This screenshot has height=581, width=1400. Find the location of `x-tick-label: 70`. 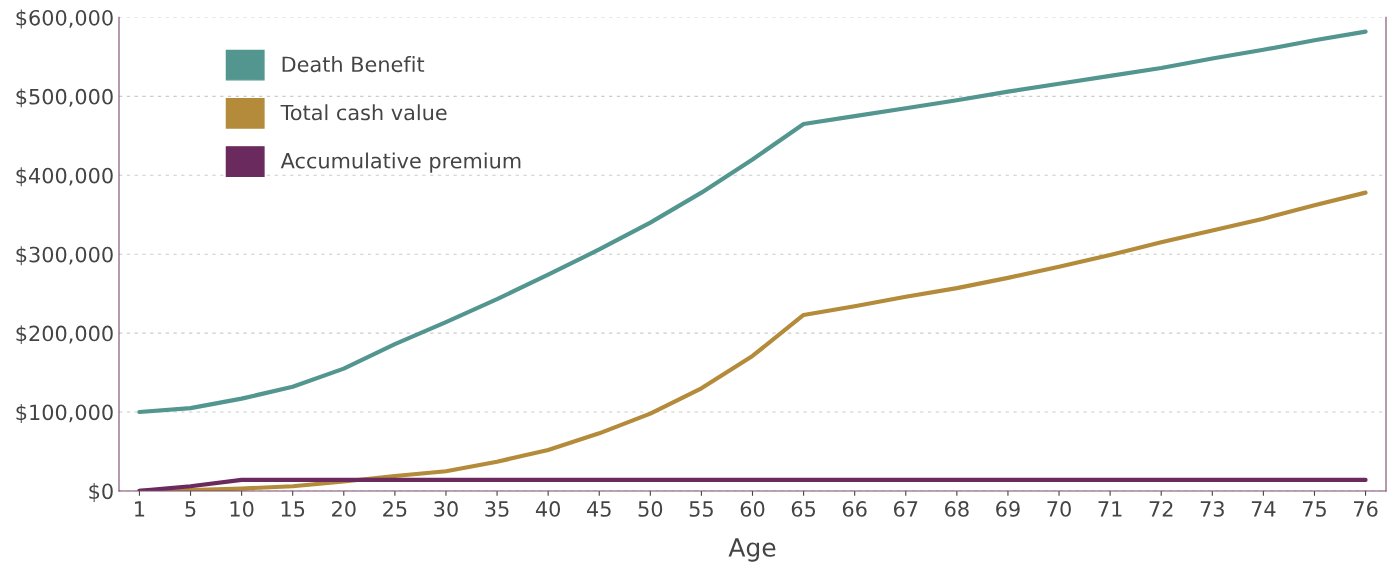

x-tick-label: 70 is located at coordinates (1059, 509).